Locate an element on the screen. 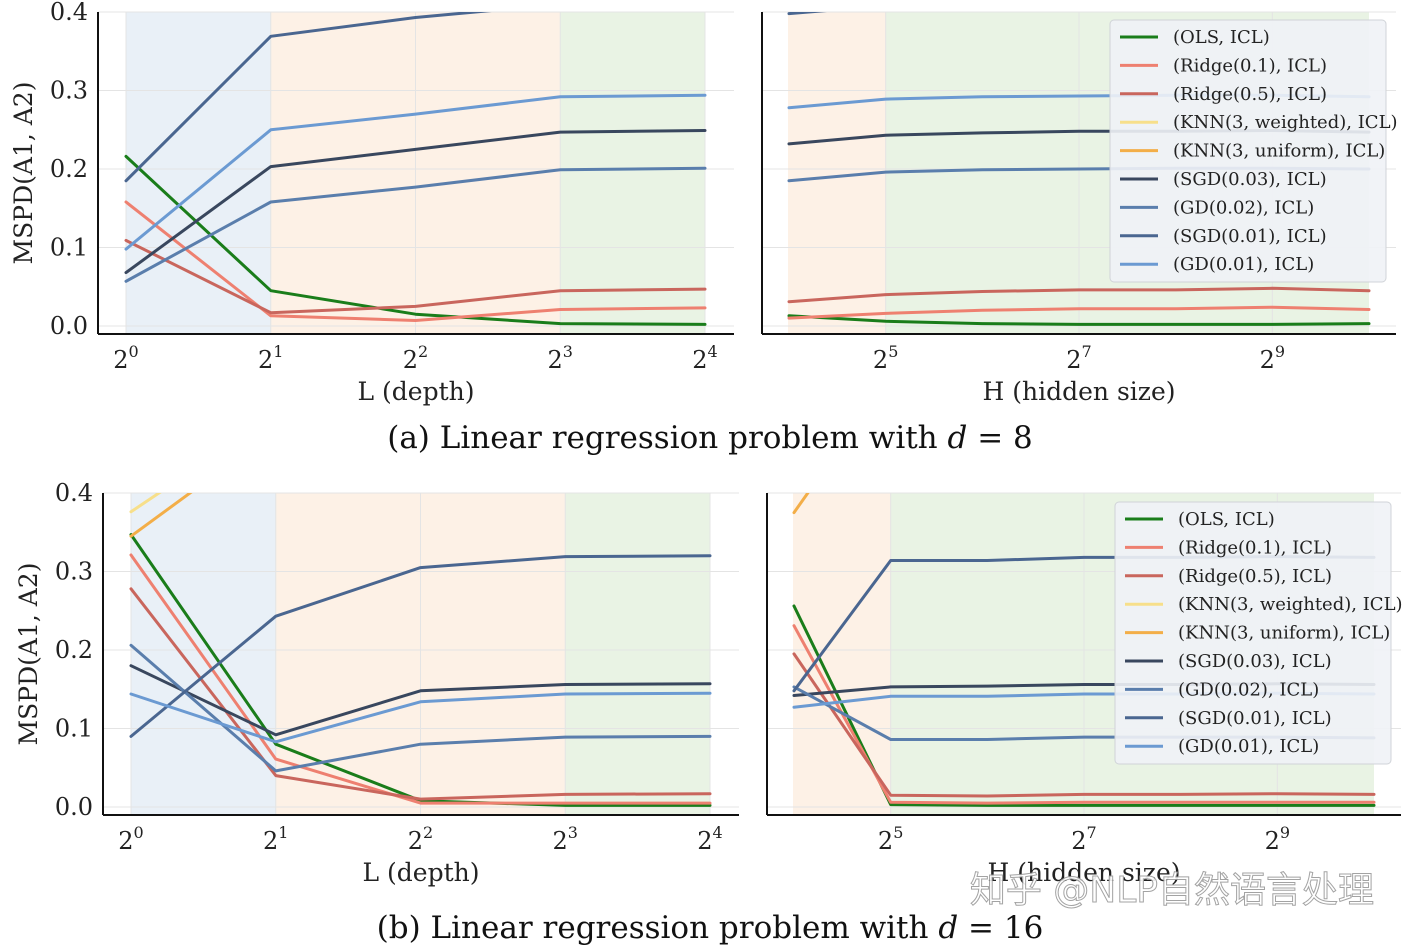 The image size is (1410, 948). watermark-text: 知乎 @NLP自然语言处理 is located at coordinates (1172, 890).